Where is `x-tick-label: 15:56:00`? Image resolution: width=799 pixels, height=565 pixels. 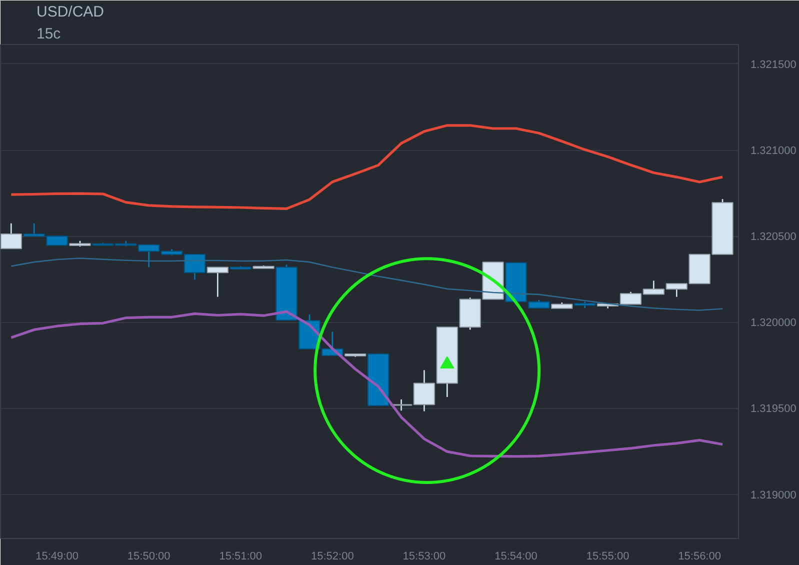
x-tick-label: 15:56:00 is located at coordinates (699, 556).